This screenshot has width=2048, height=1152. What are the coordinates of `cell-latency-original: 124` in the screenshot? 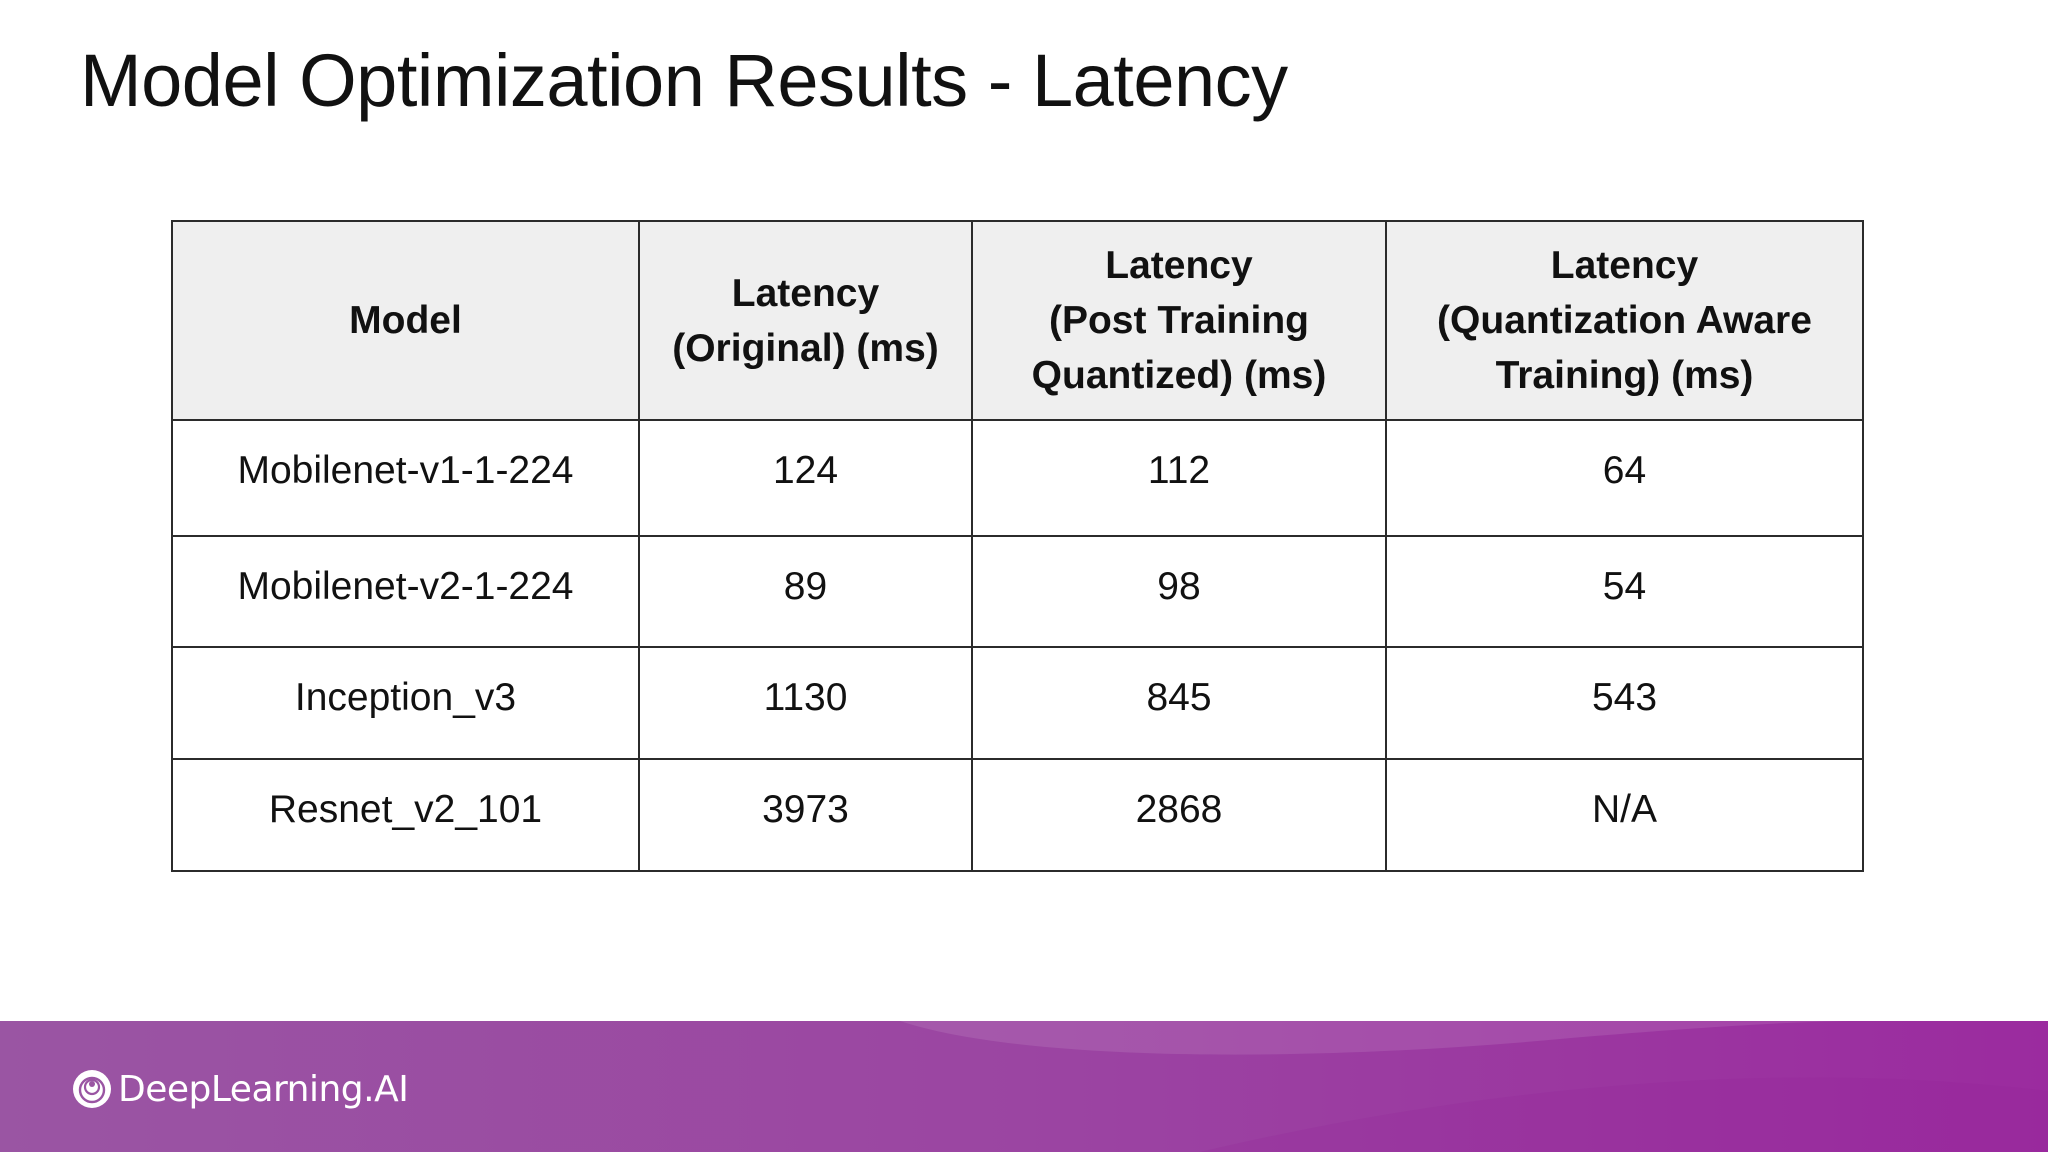 It's located at (805, 478).